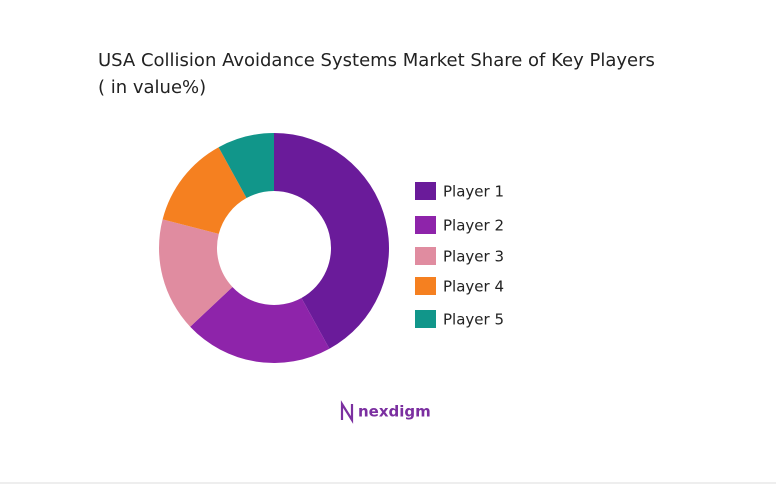 This screenshot has width=776, height=486. What do you see at coordinates (394, 412) in the screenshot?
I see `logo-text: nexdigm` at bounding box center [394, 412].